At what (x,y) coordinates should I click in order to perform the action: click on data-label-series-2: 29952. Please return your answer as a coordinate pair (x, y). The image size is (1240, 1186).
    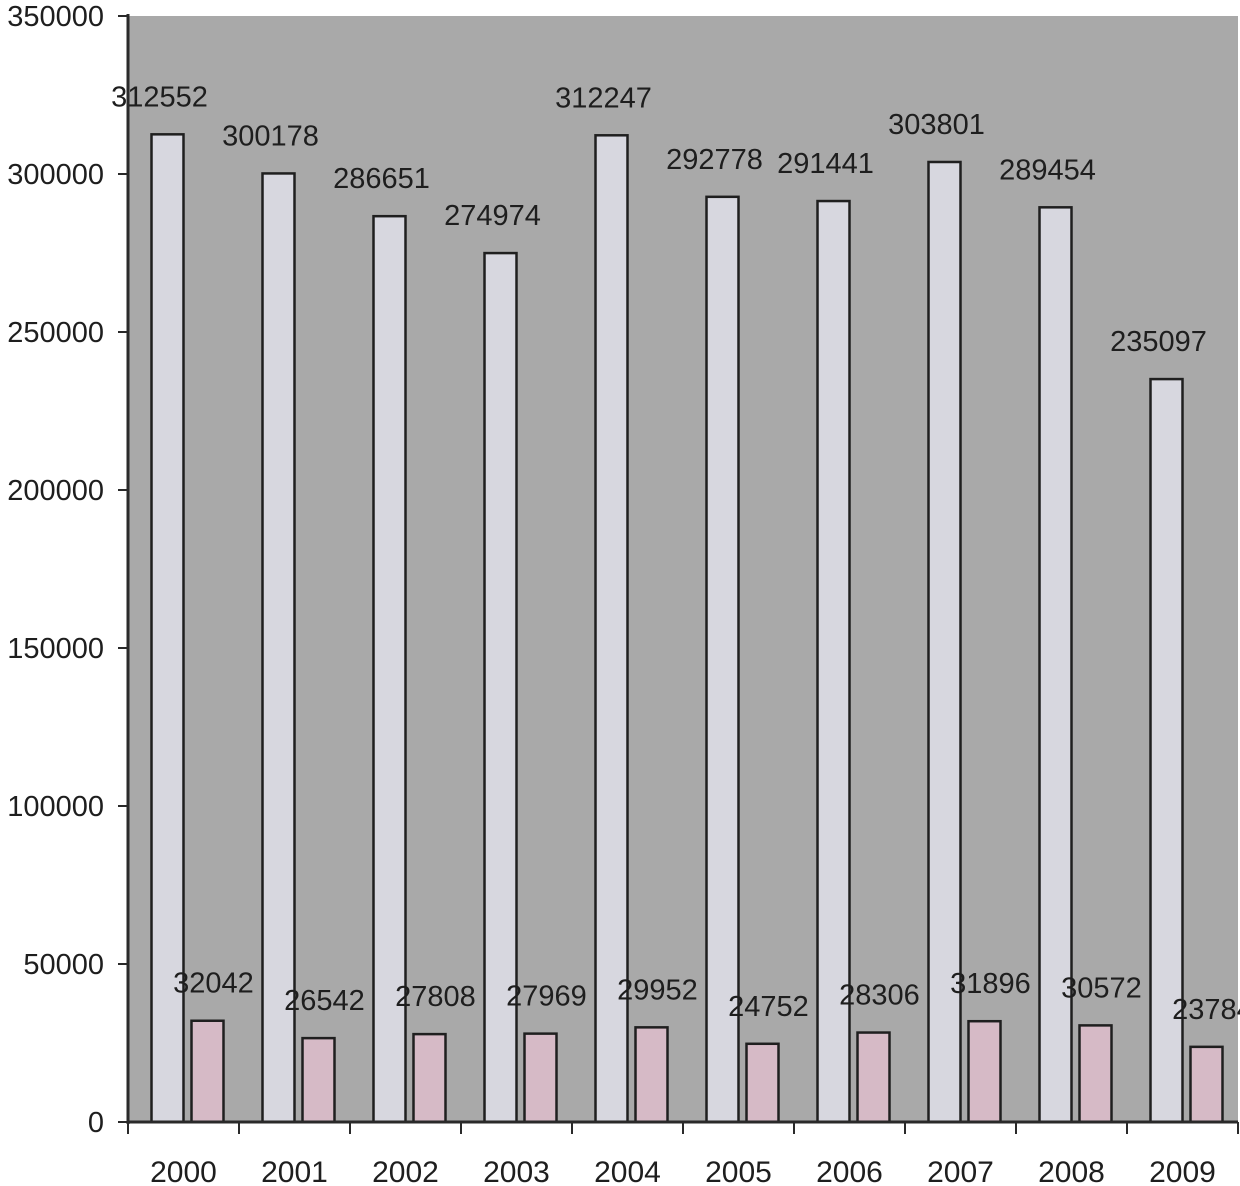
    Looking at the image, I should click on (657, 990).